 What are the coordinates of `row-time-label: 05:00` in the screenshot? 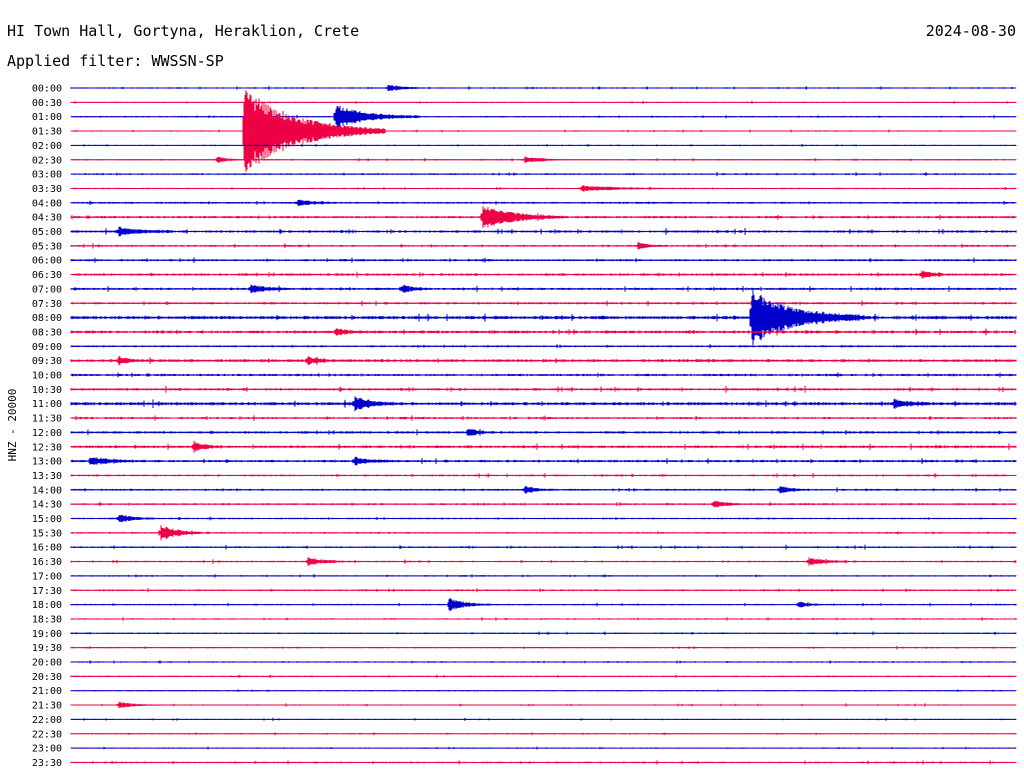 It's located at (47, 232).